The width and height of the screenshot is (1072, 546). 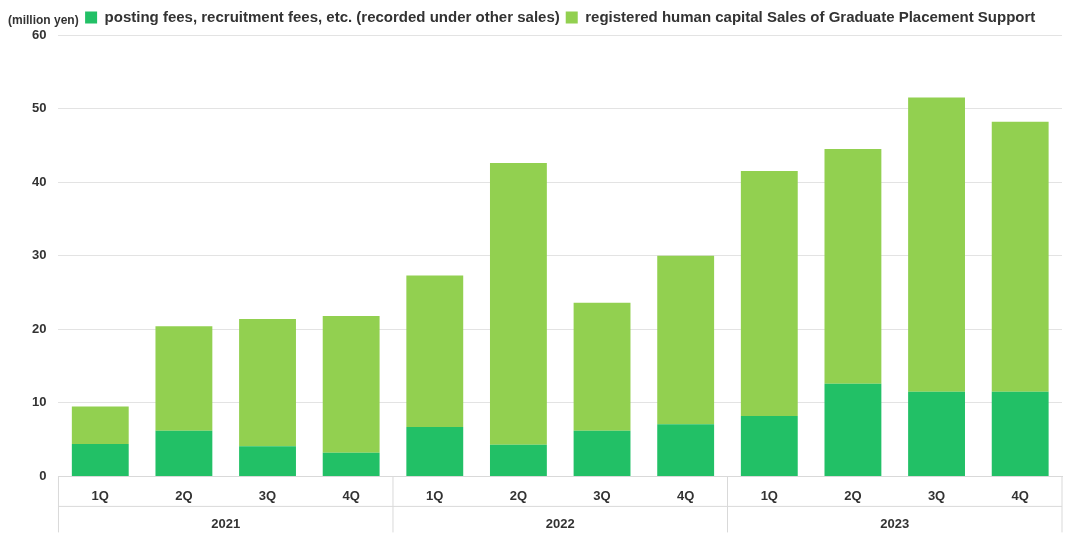 I want to click on y-tick-label: 60, so click(x=39, y=34).